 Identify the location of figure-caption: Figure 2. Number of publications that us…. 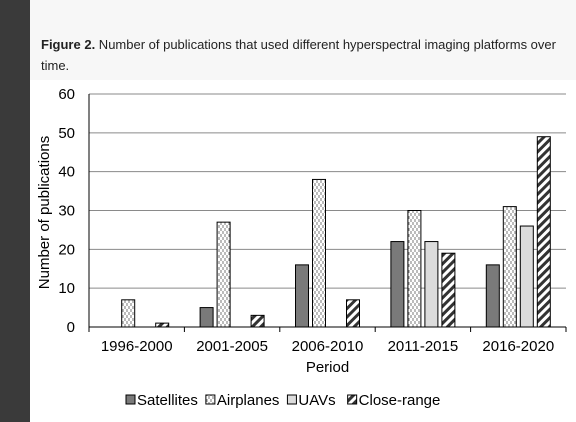
(307, 55).